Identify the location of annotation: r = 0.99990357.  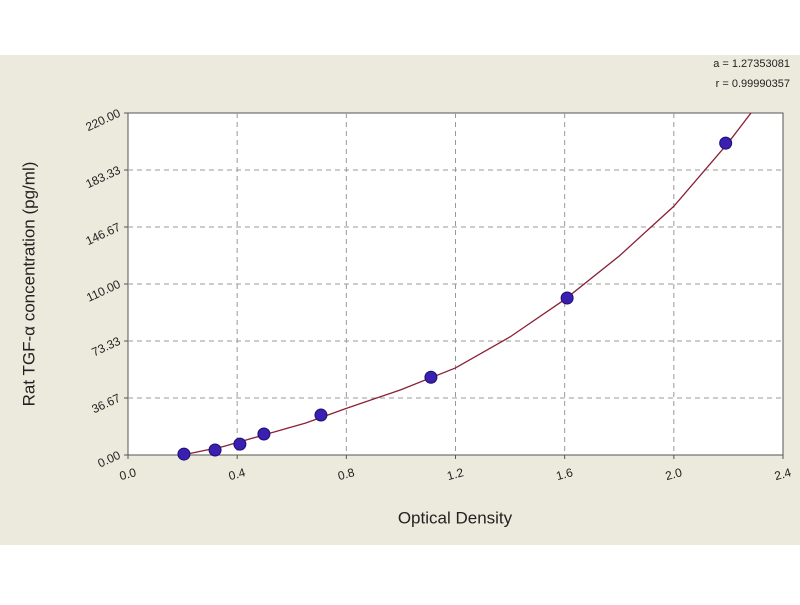
(753, 84).